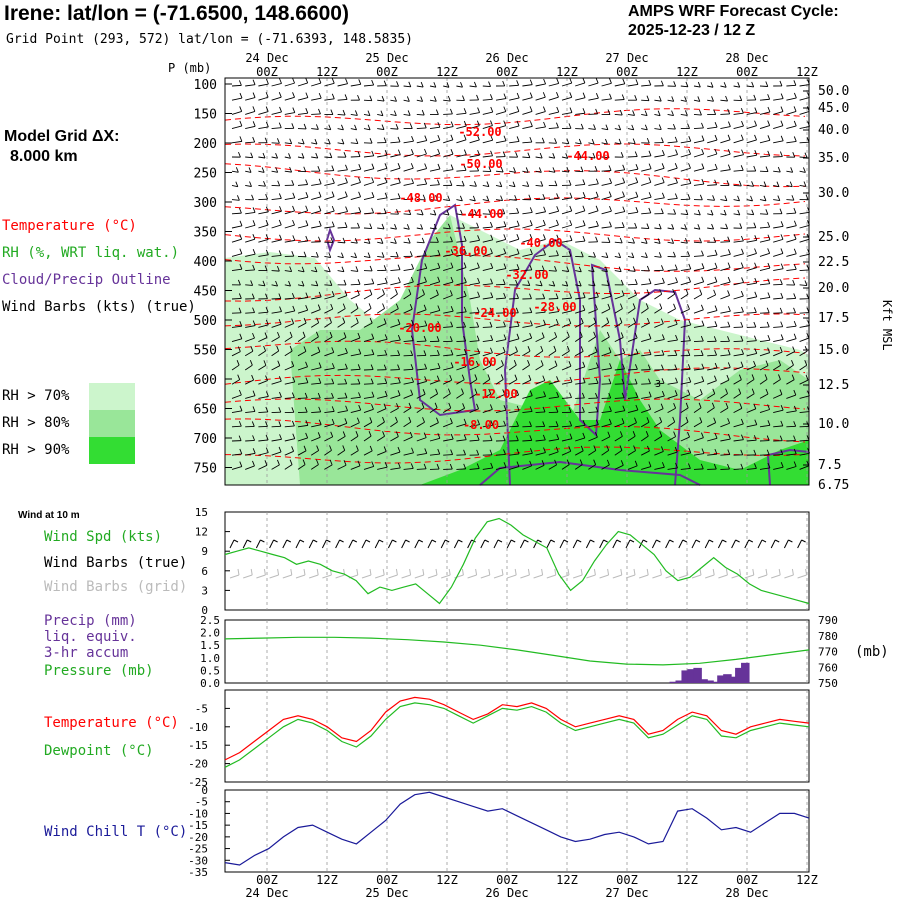 The image size is (900, 900). I want to click on precip-tick-label: 0.5, so click(210, 670).